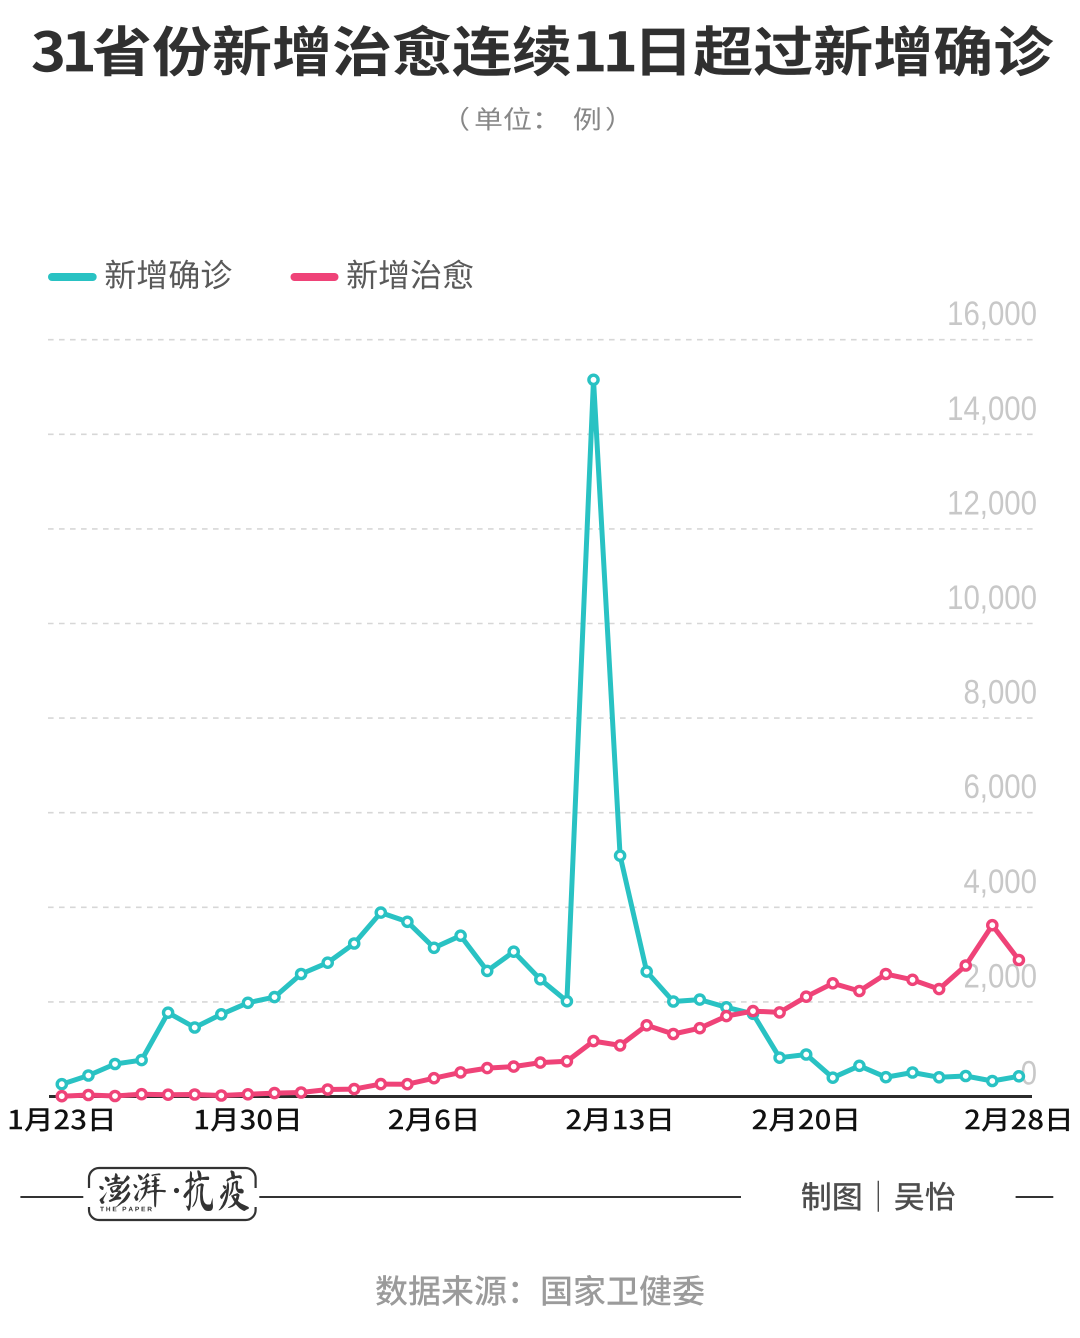 This screenshot has width=1080, height=1338. Describe the element at coordinates (1000, 786) in the screenshot. I see `svg-text: 6,000` at that location.